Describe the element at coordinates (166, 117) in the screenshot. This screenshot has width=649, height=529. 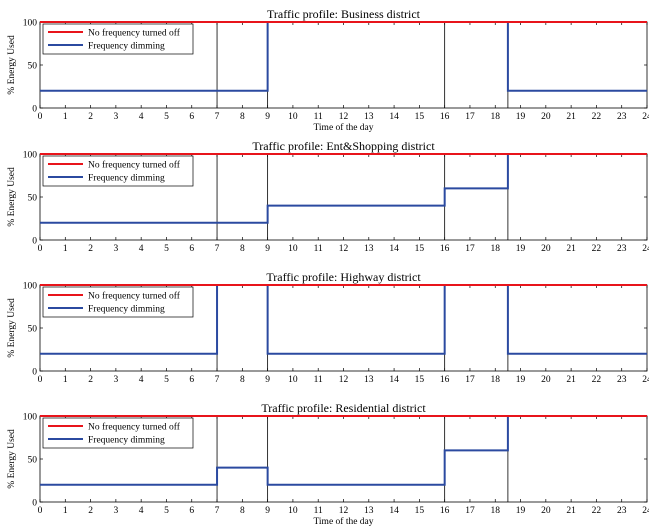
I see `x-tick-label: 5` at that location.